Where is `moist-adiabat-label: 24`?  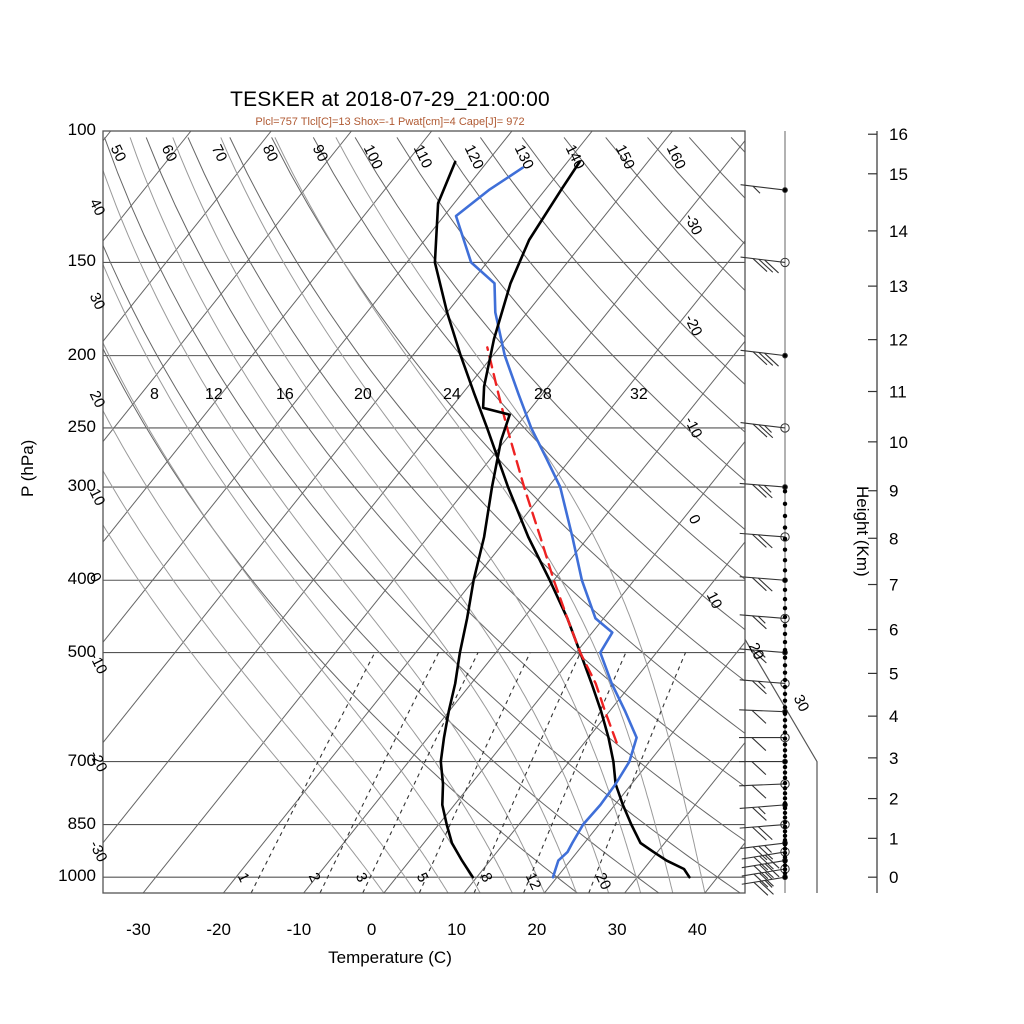 moist-adiabat-label: 24 is located at coordinates (452, 394).